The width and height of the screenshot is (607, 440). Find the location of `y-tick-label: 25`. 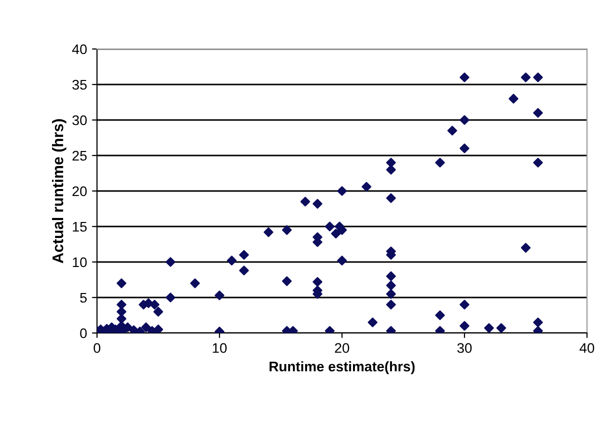

y-tick-label: 25 is located at coordinates (79, 155).